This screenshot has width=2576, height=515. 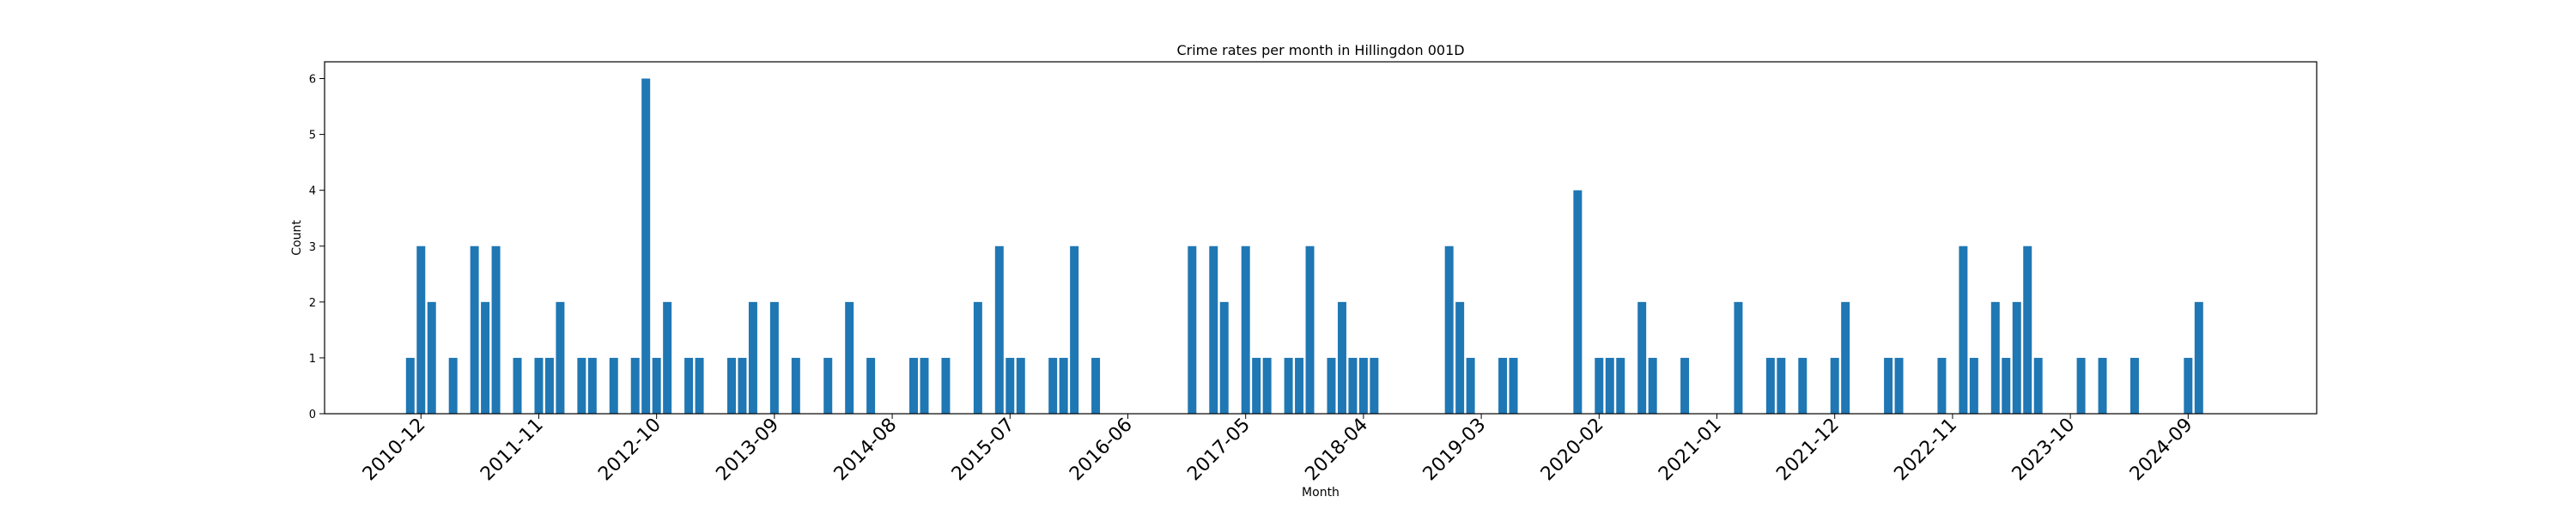 I want to click on chart-title: Crime rates per month in Hillingdon 001D, so click(x=1320, y=50).